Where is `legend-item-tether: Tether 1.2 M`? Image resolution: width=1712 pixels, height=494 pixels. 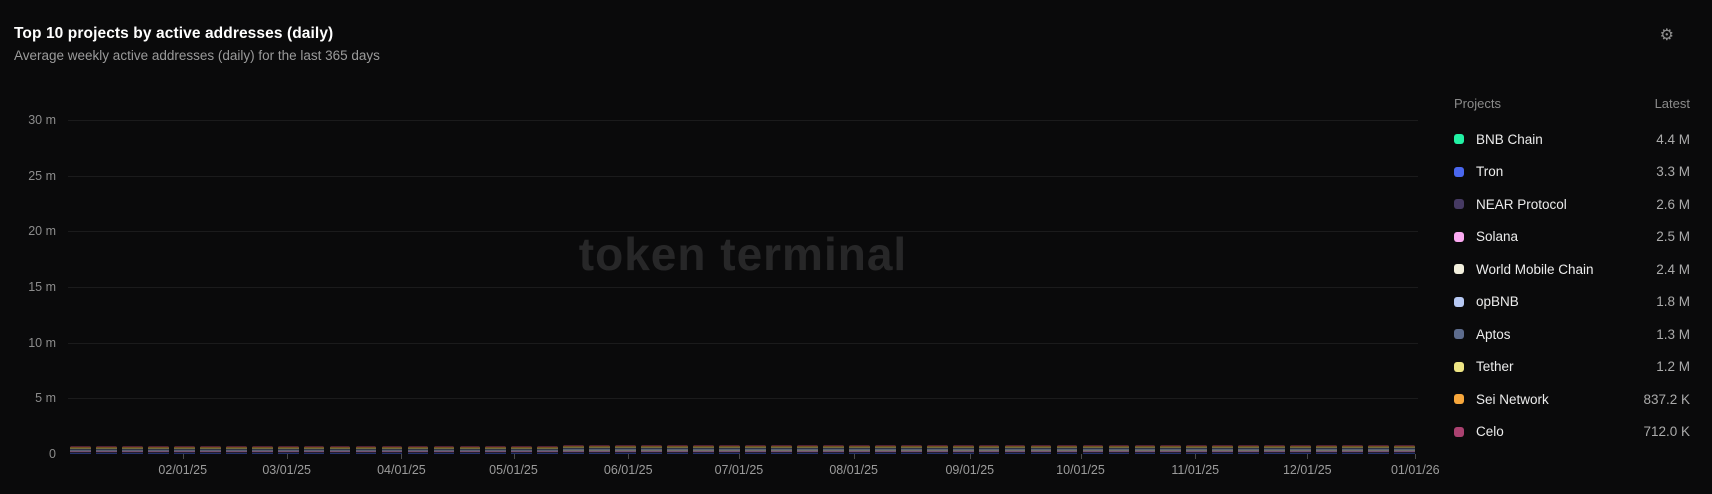 legend-item-tether: Tether 1.2 M is located at coordinates (1572, 367).